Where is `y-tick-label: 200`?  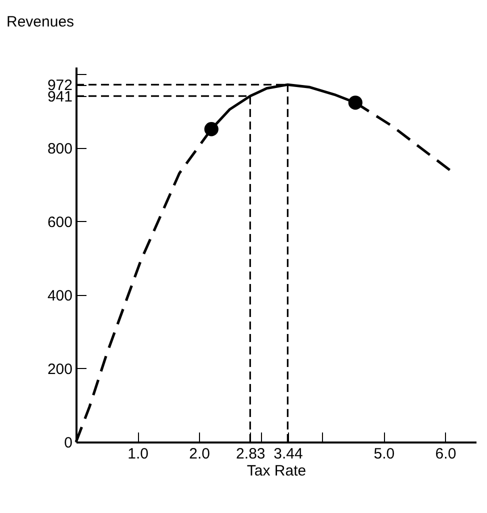
y-tick-label: 200 is located at coordinates (59, 369).